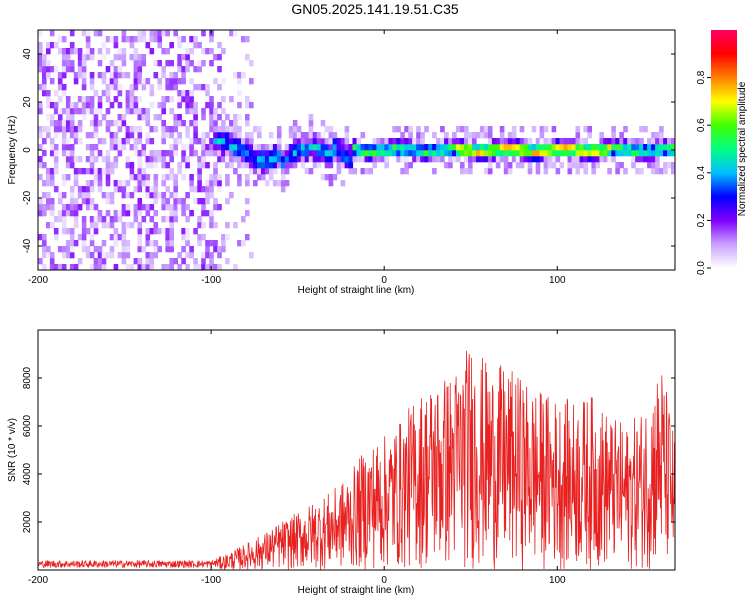 The image size is (750, 600). What do you see at coordinates (211, 280) in the screenshot?
I see `spectrogram-x-tick-label: -100` at bounding box center [211, 280].